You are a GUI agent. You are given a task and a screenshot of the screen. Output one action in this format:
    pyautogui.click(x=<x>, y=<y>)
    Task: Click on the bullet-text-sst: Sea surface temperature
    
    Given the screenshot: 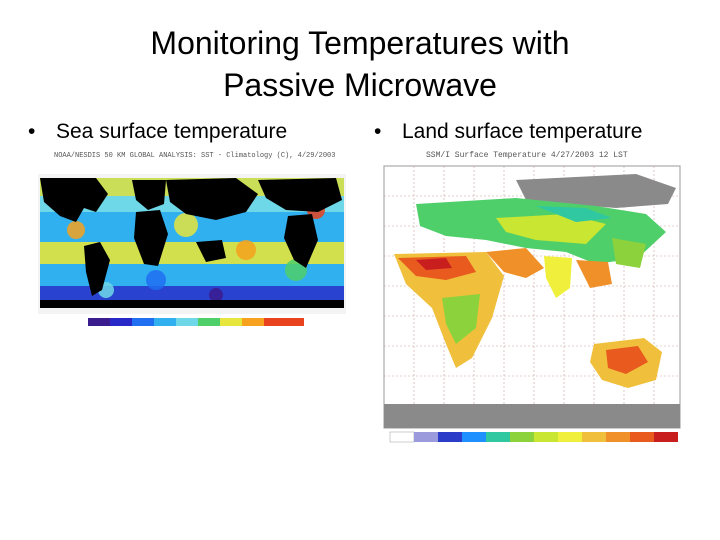 What is the action you would take?
    pyautogui.click(x=172, y=131)
    